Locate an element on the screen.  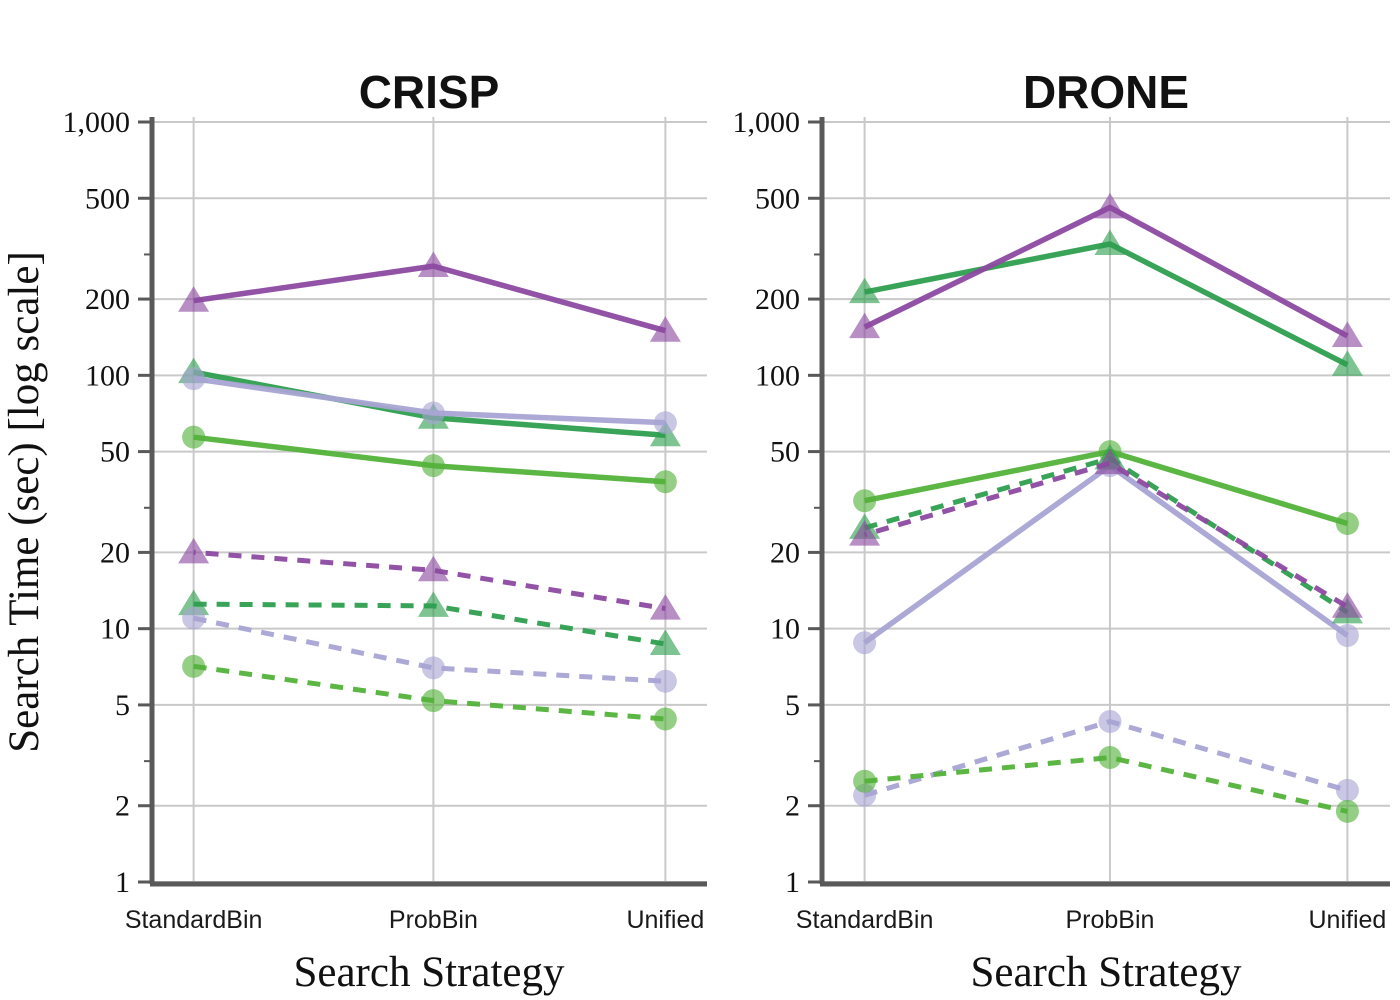
line-lavender-circle-solid is located at coordinates (1105, 553).